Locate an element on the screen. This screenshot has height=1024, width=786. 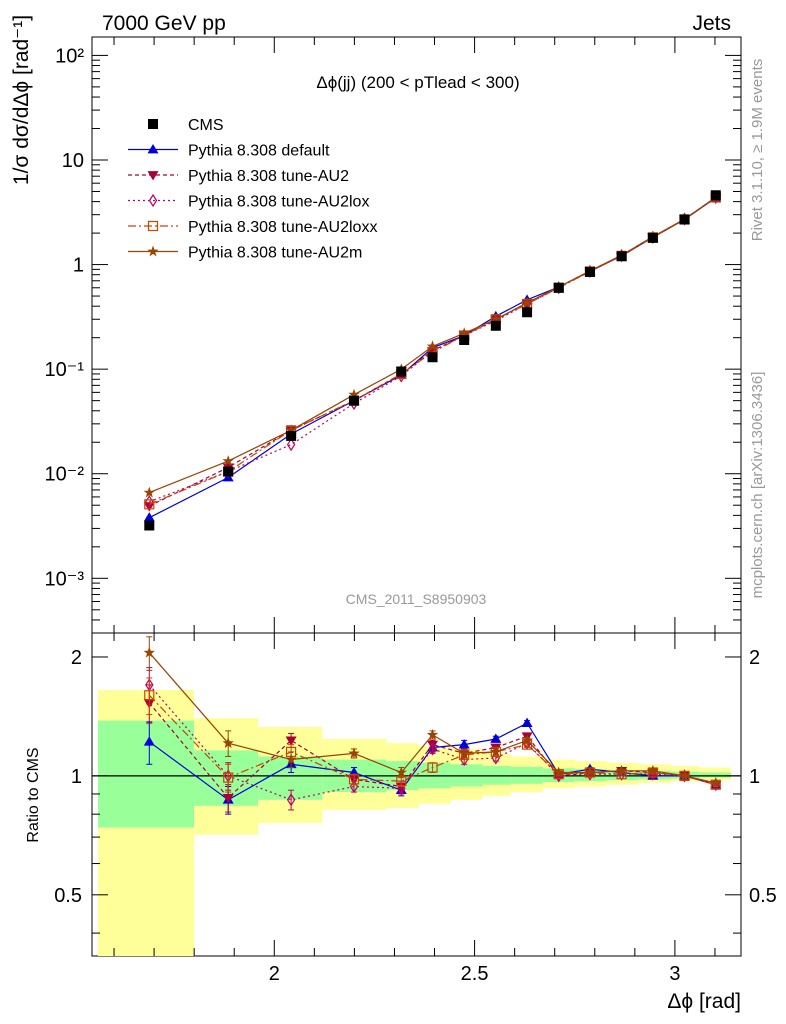
legend-label: Pythia 8.308 tune-AU2 is located at coordinates (268, 176).